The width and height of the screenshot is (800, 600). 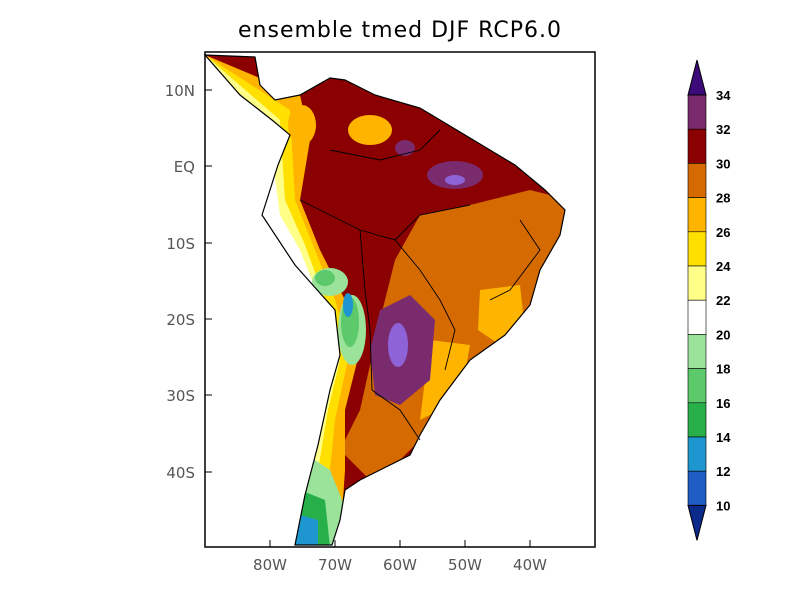 What do you see at coordinates (335, 565) in the screenshot?
I see `lon-label: 70W` at bounding box center [335, 565].